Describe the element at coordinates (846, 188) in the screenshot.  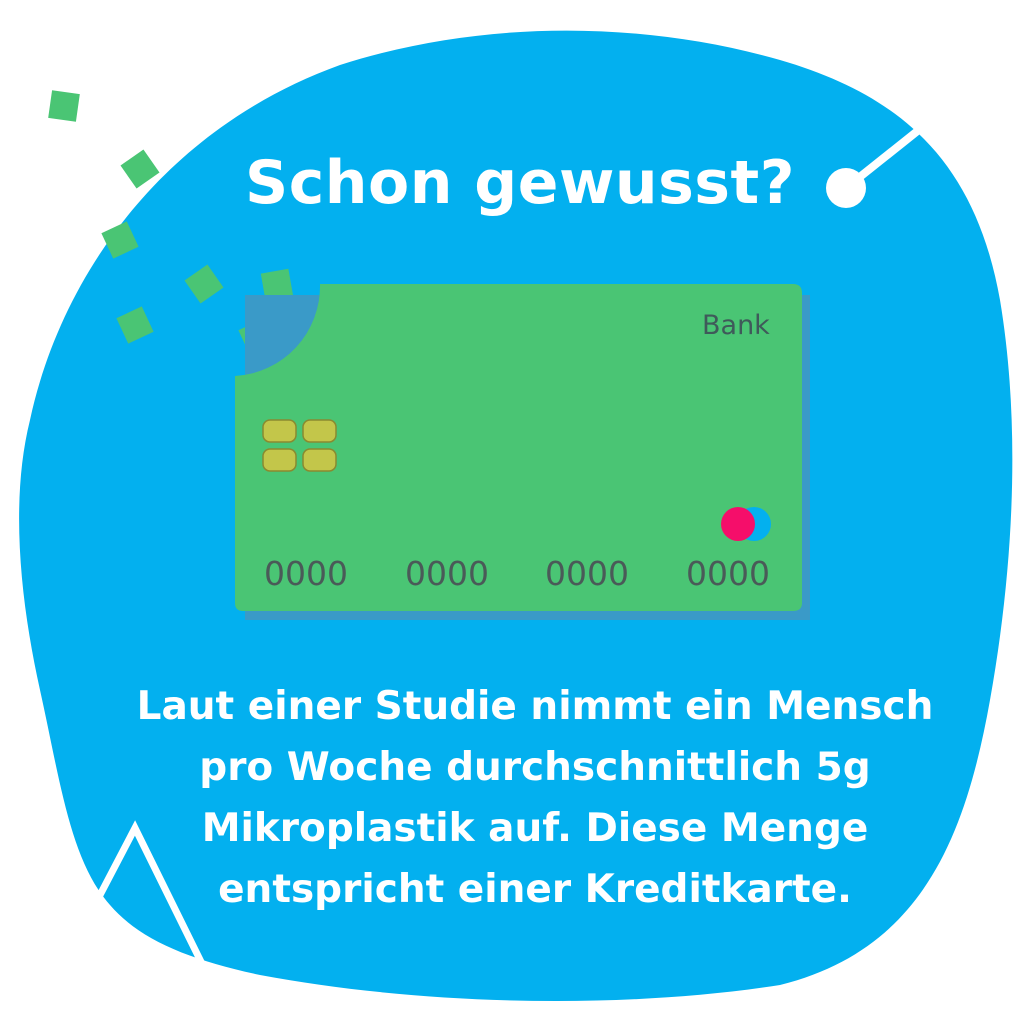
I see `decor-dot` at that location.